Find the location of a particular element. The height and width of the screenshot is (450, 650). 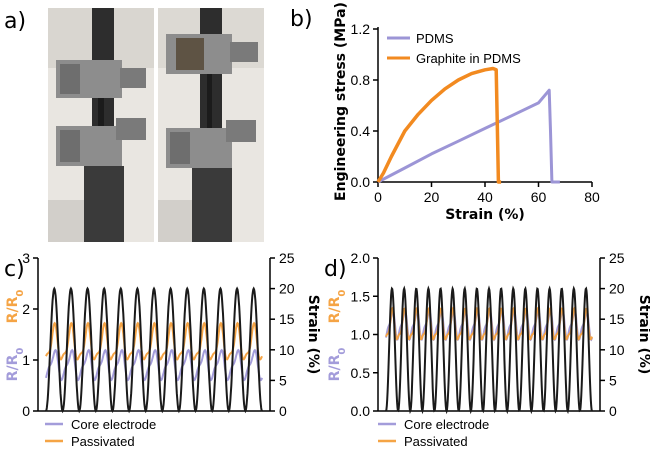

panel-label-d: d) is located at coordinates (335, 269).